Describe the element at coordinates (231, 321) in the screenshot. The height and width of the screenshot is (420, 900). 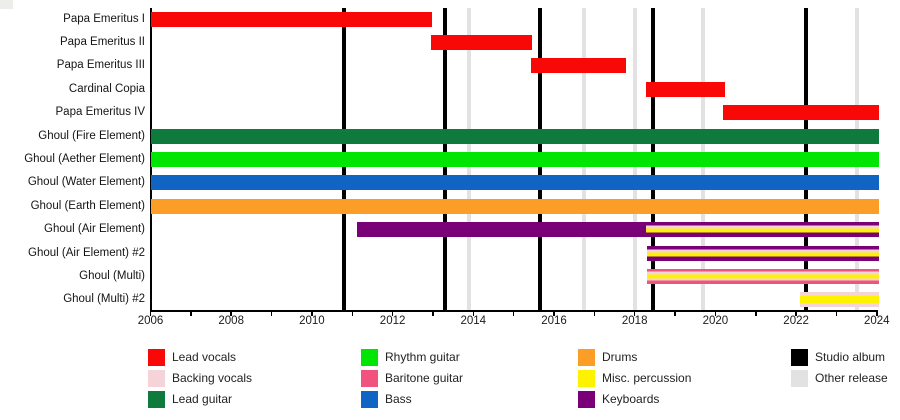
I see `x-axis-label-2008: 2008` at that location.